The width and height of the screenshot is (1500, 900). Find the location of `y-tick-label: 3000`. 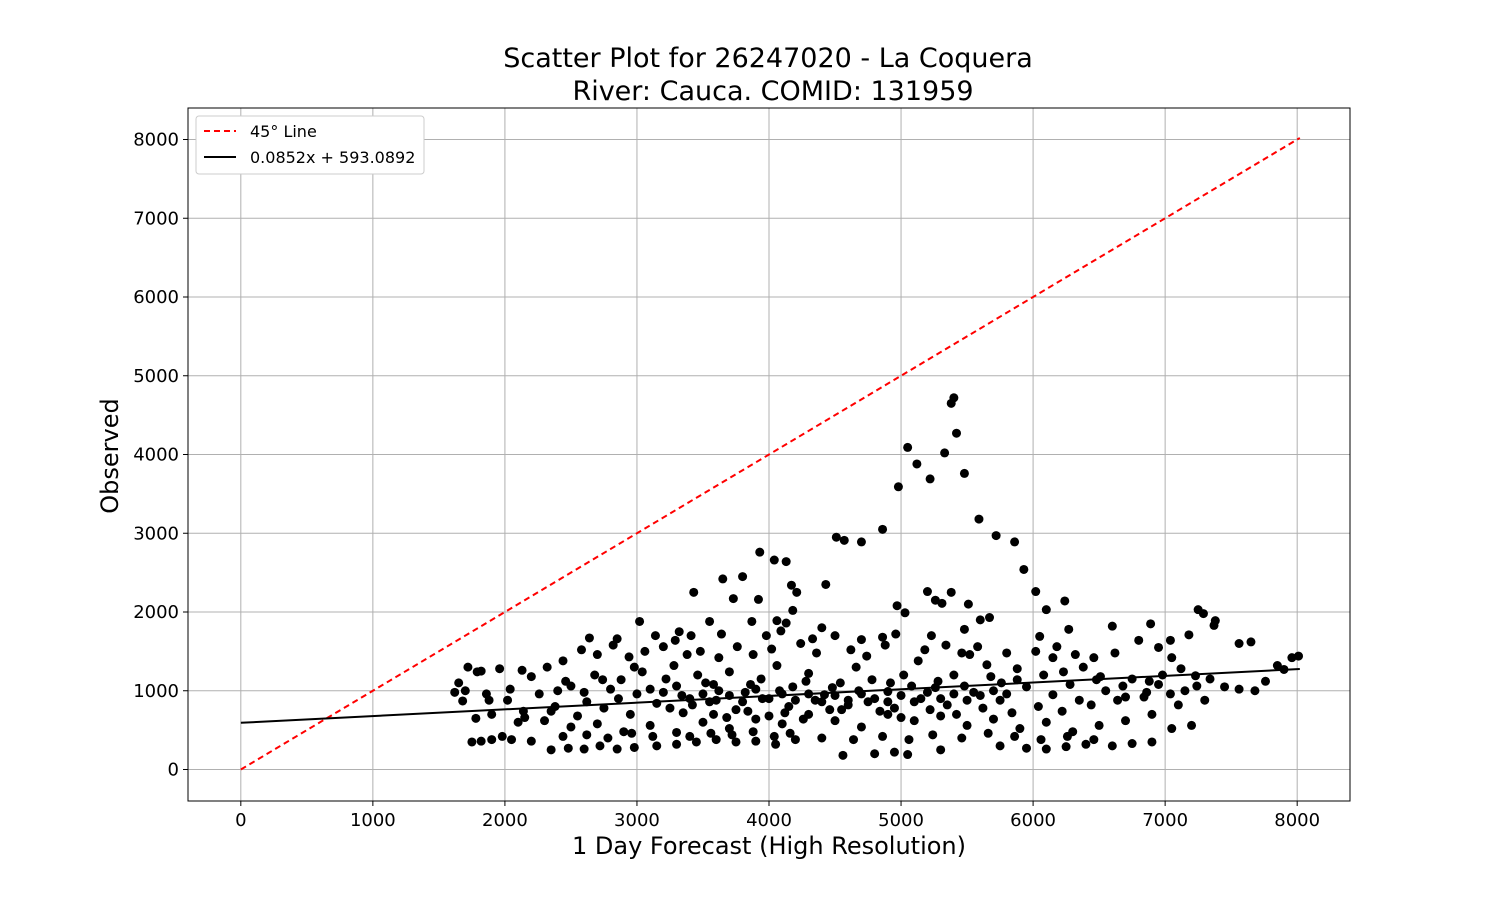

y-tick-label: 3000 is located at coordinates (156, 533).